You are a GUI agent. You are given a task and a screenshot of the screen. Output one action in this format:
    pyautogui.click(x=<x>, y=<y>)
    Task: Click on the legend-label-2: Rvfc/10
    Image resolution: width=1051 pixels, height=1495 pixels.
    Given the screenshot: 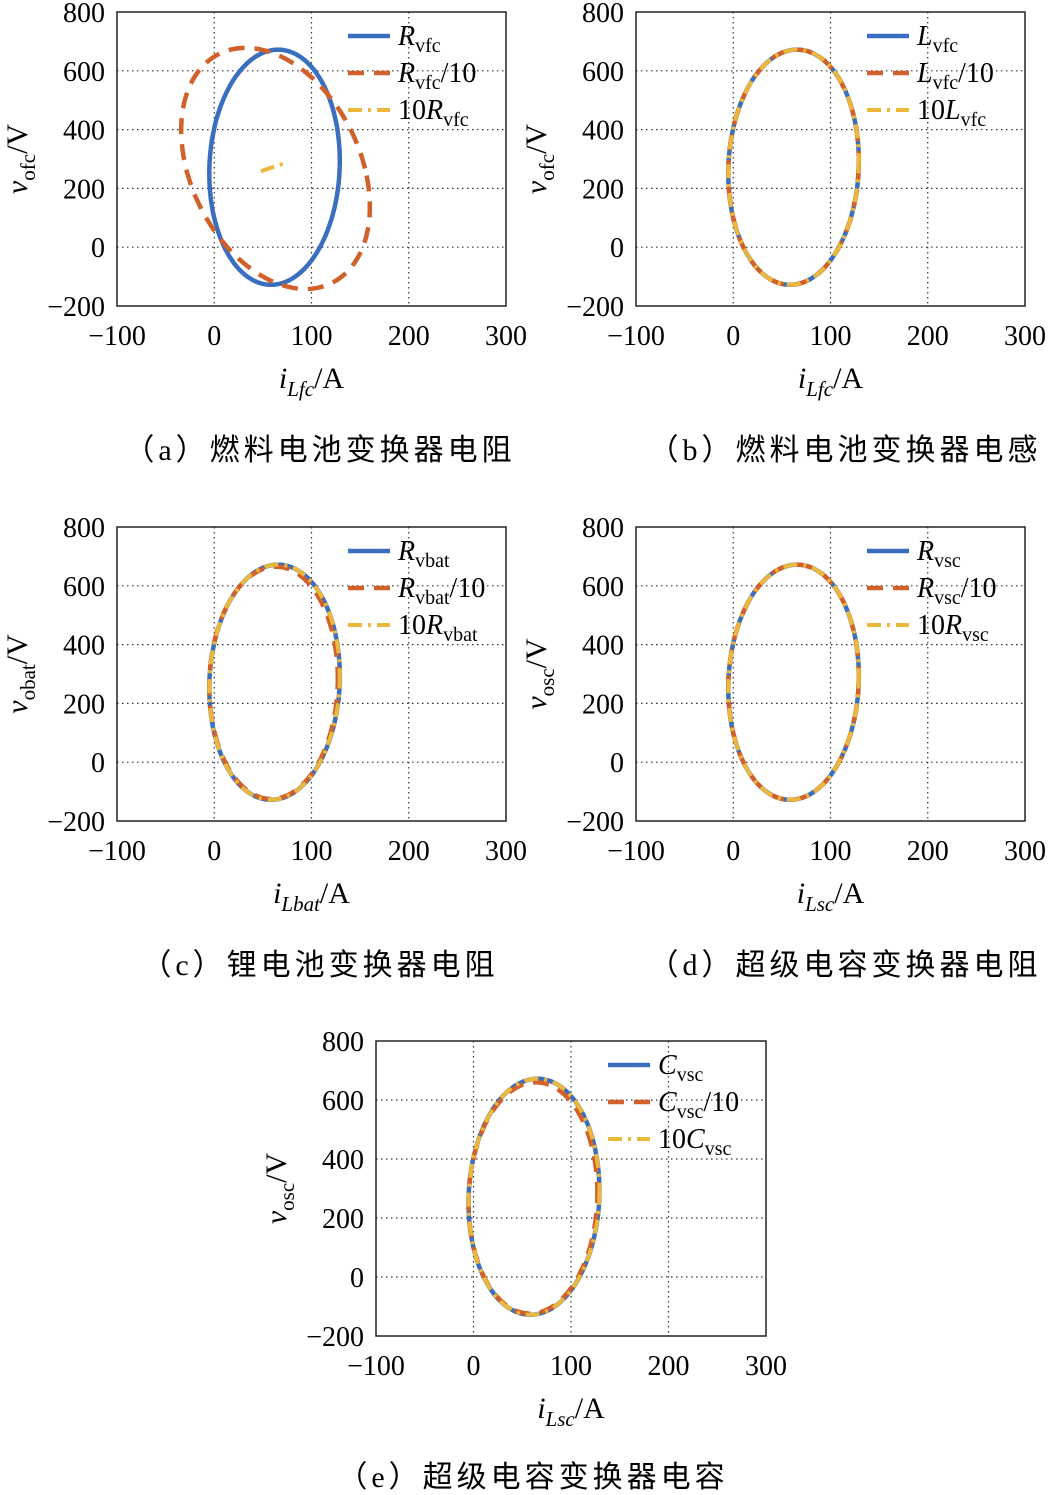 What is the action you would take?
    pyautogui.click(x=436, y=76)
    